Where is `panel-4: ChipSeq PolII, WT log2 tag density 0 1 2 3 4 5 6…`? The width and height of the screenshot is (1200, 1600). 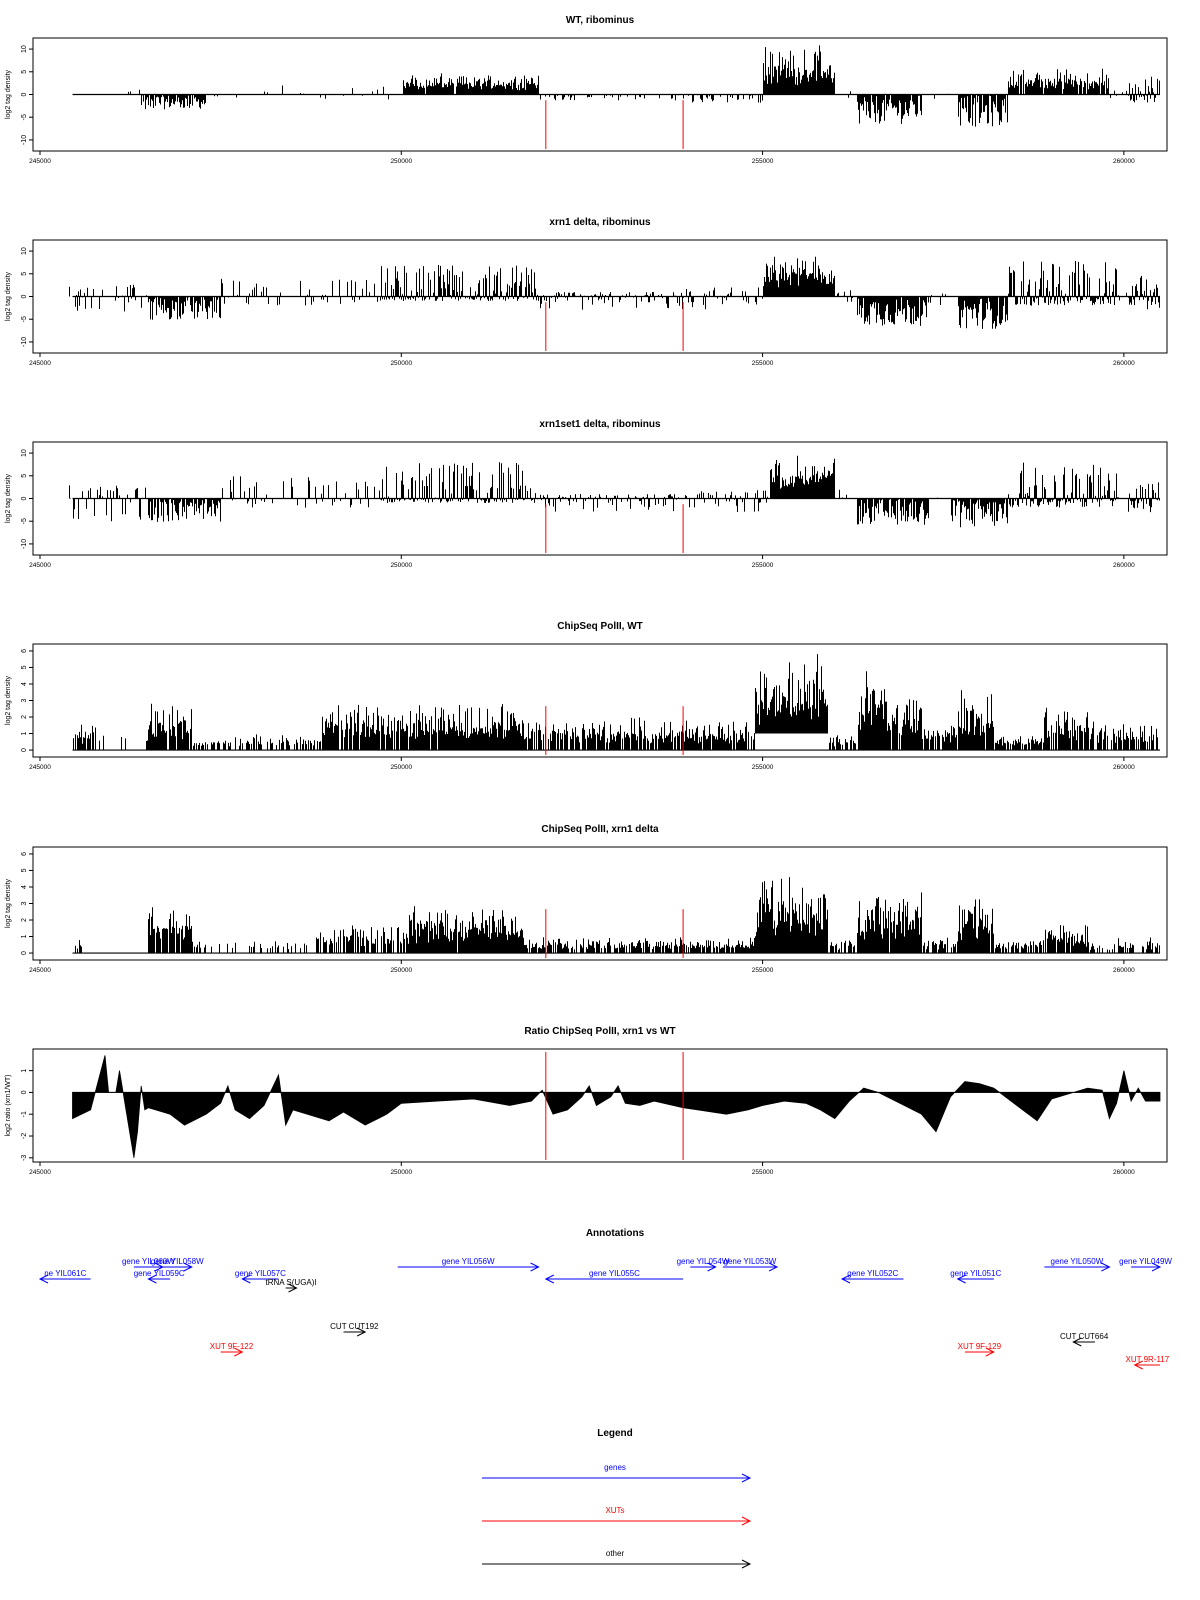
panel-4: ChipSeq PolII, WT log2 tag density 0 1 2 3 4 5 6… is located at coordinates (586, 696).